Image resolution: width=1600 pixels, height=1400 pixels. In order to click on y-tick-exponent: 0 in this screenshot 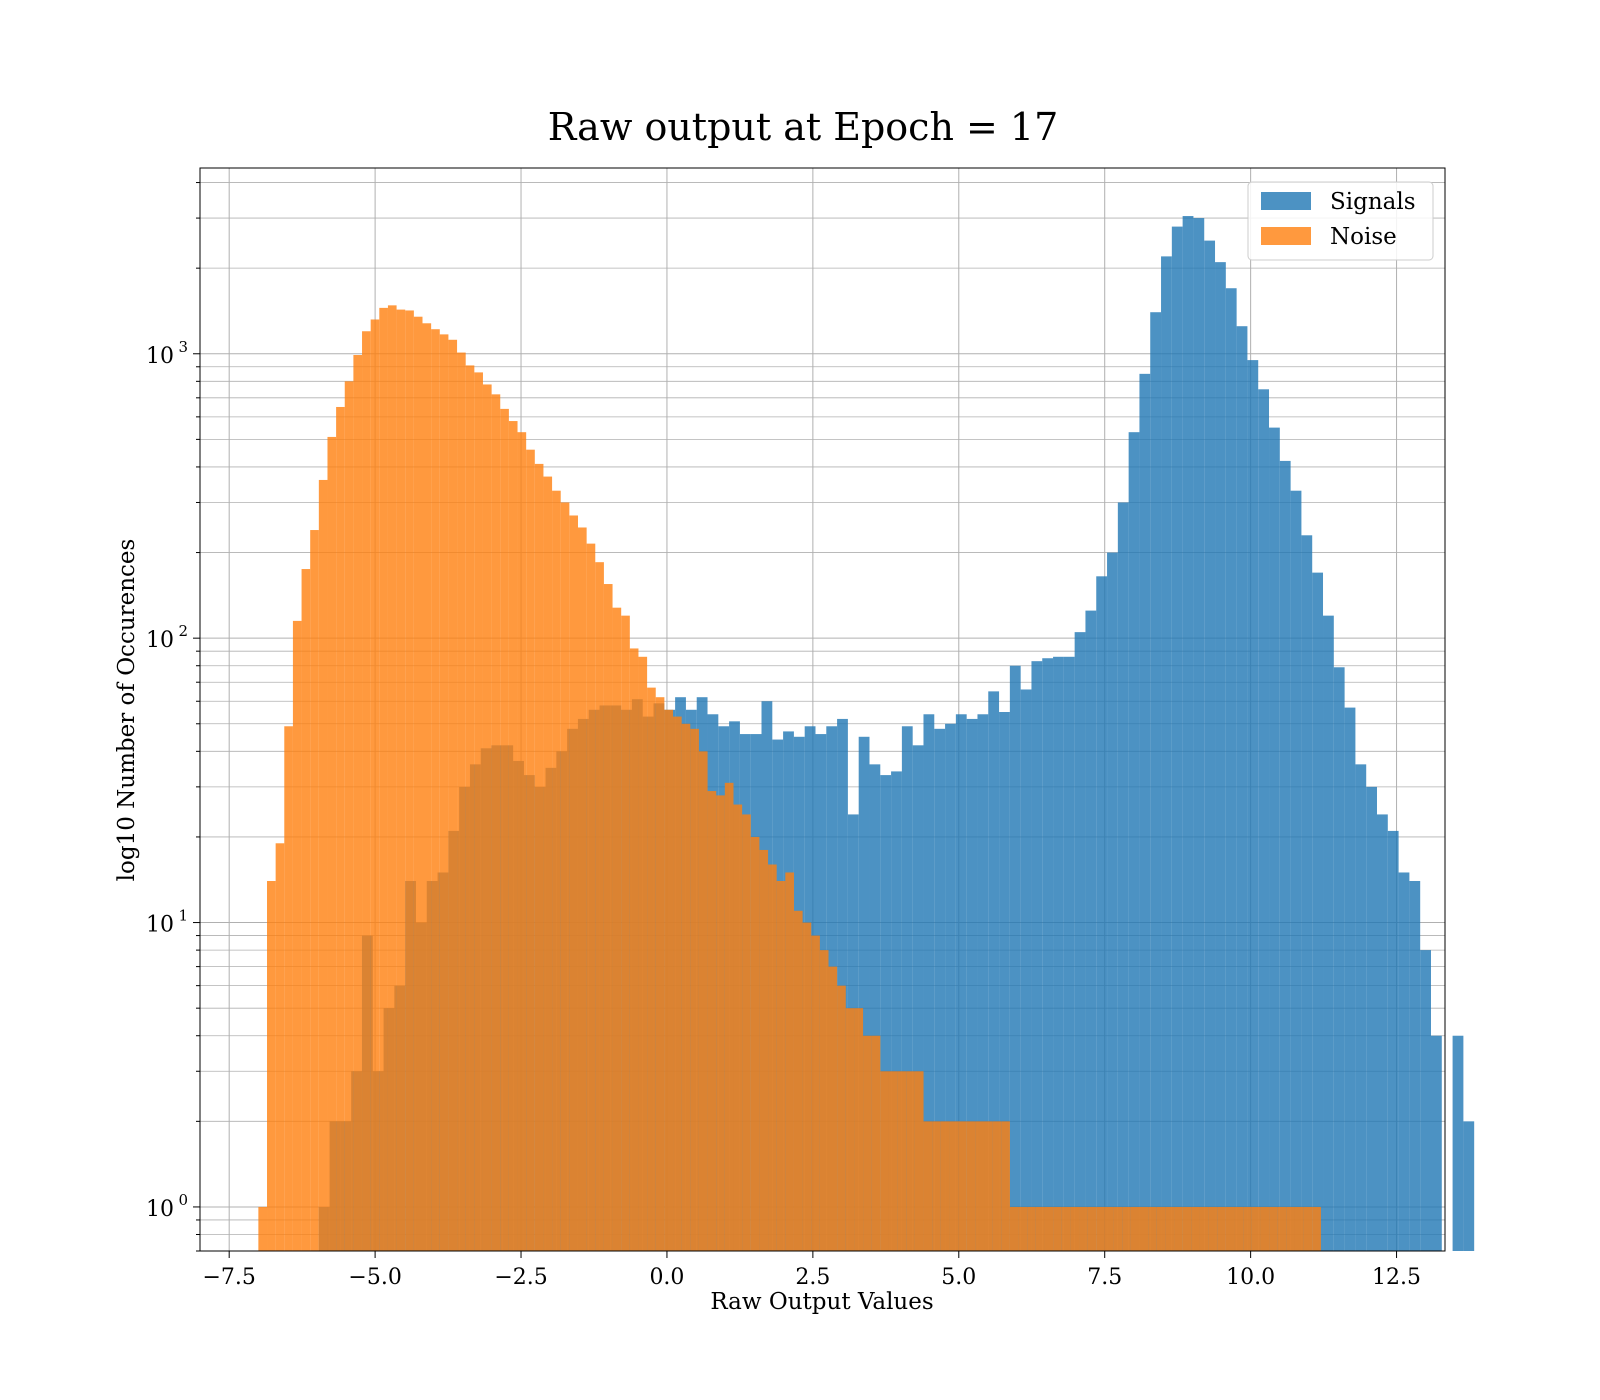, I will do `click(183, 1200)`.